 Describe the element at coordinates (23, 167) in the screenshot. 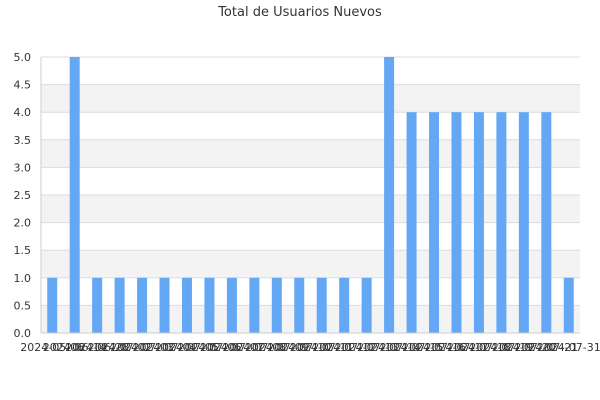

I see `y-tick-label: 3.0` at that location.